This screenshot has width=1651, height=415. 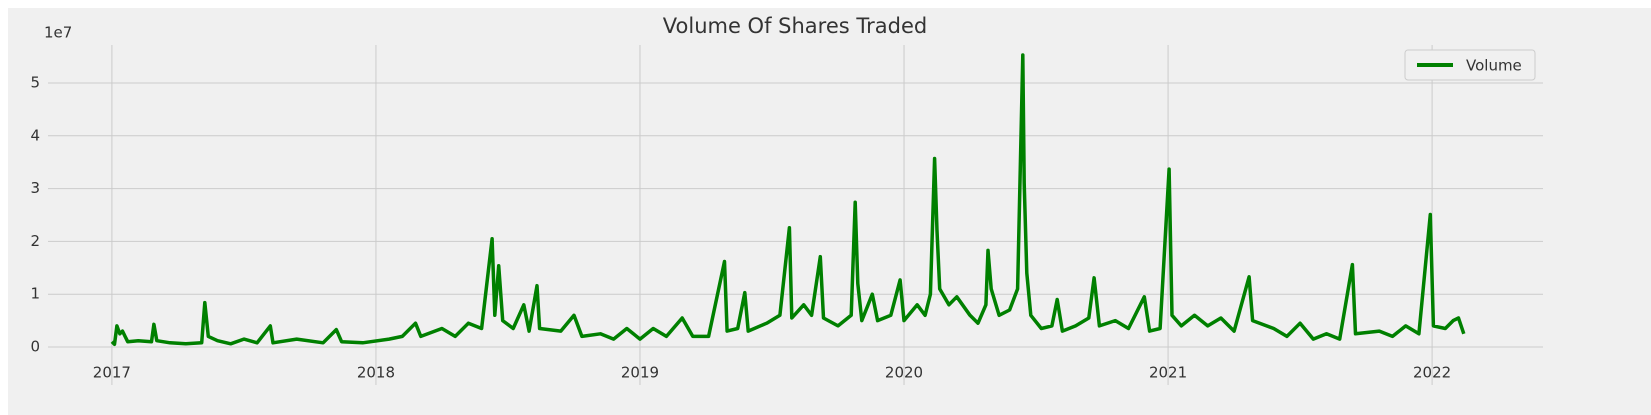 I want to click on legend-box, so click(x=1470, y=65).